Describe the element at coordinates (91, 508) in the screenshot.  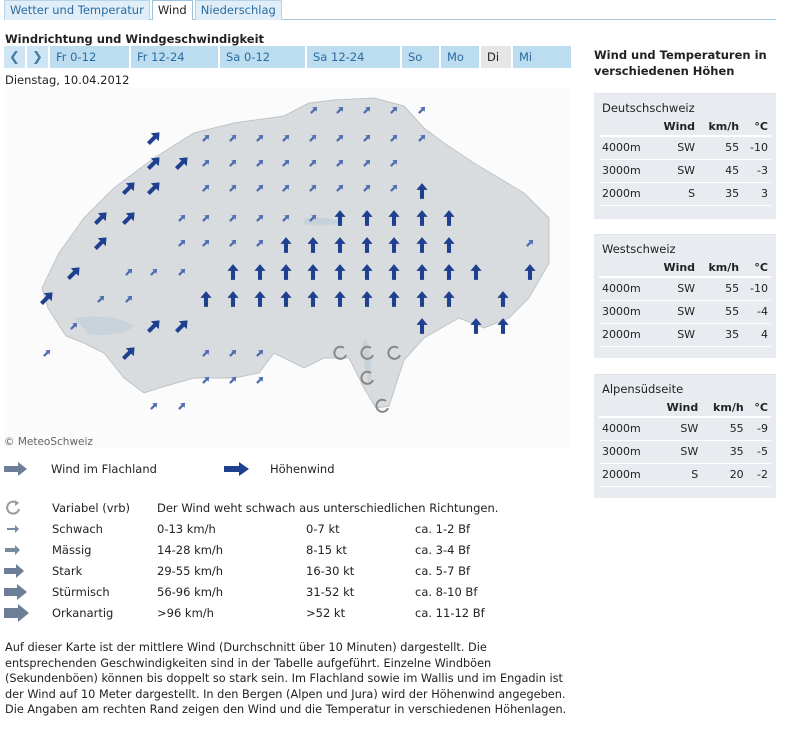
I see `legend-row-name: Variabel (vrb)` at that location.